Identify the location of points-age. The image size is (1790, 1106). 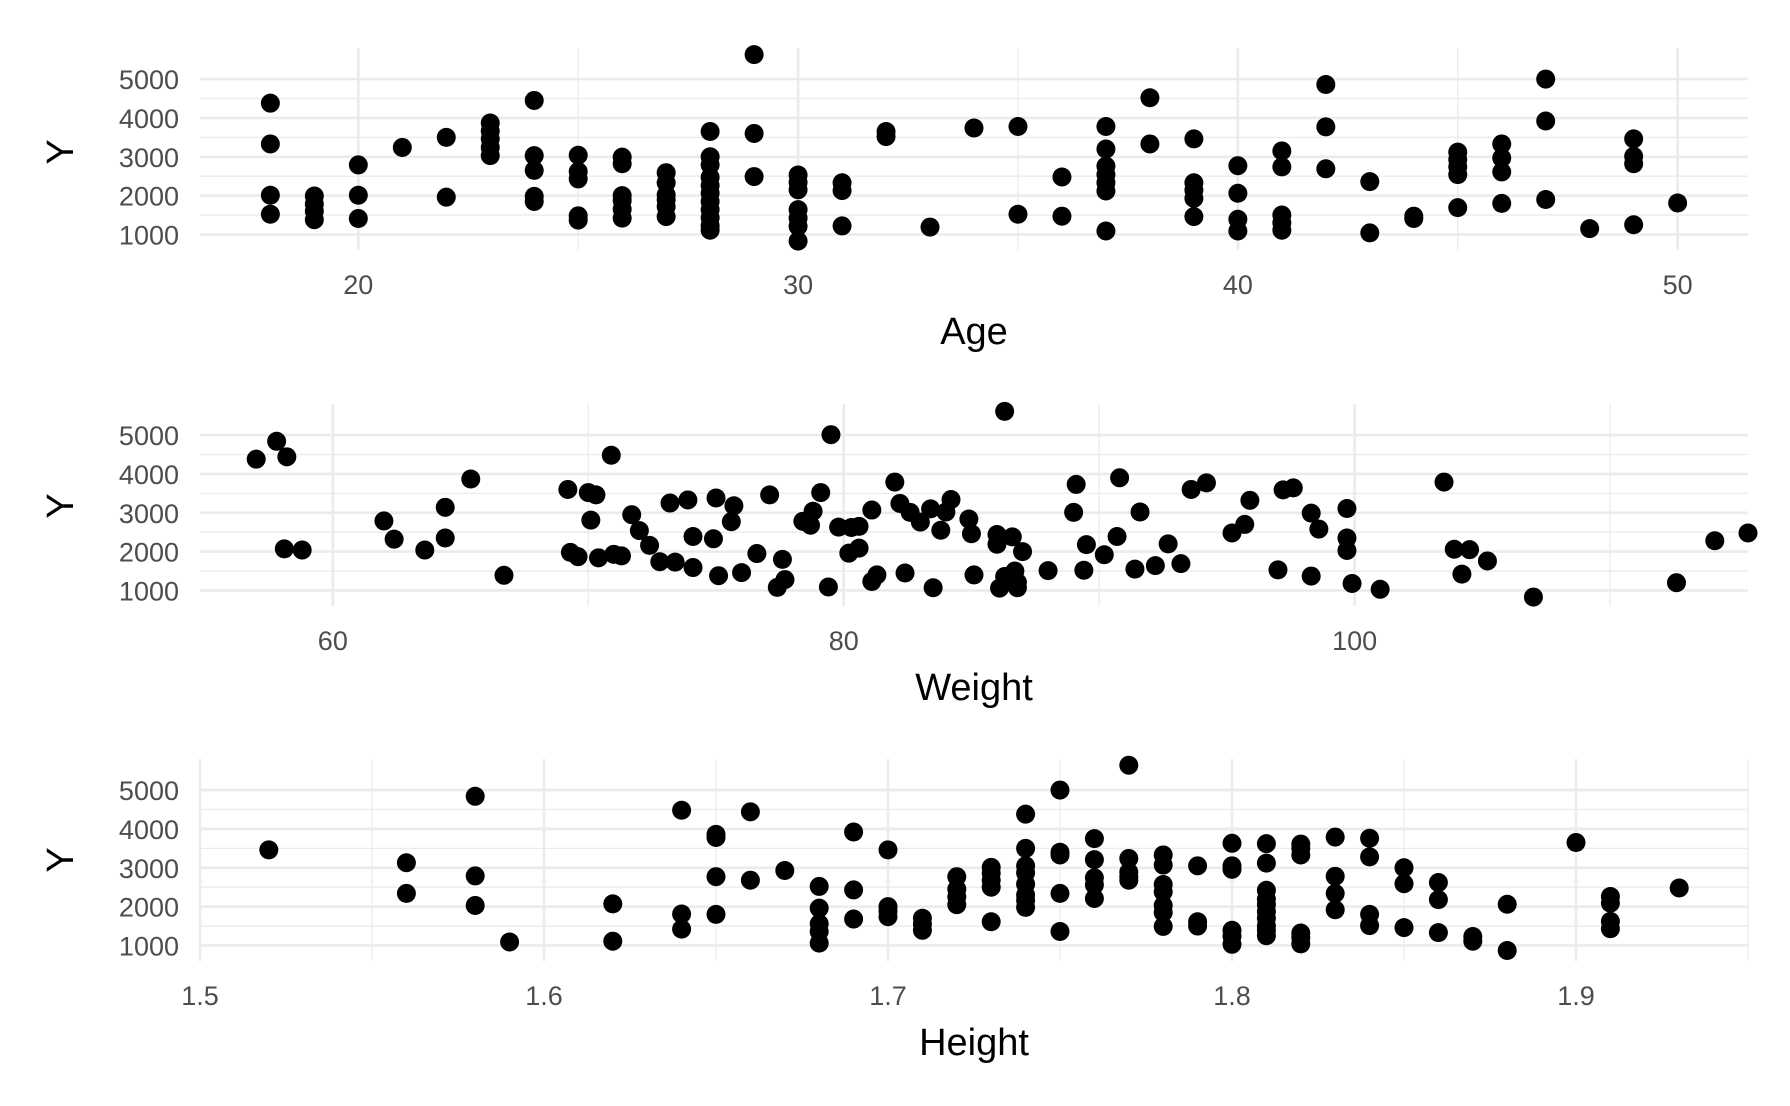
(974, 148).